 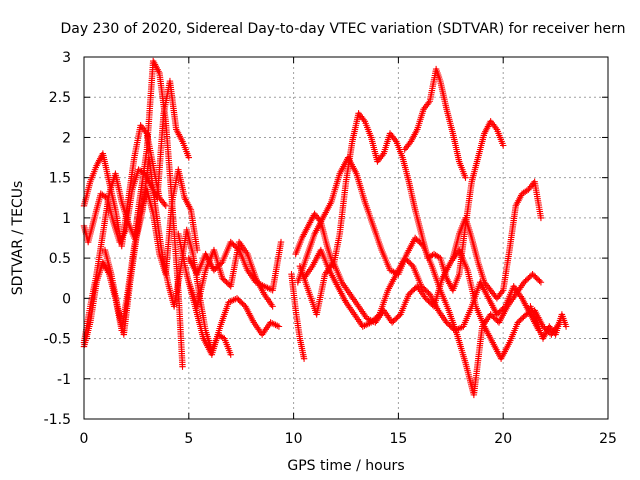 I want to click on x-tick-label: 5, so click(x=188, y=439).